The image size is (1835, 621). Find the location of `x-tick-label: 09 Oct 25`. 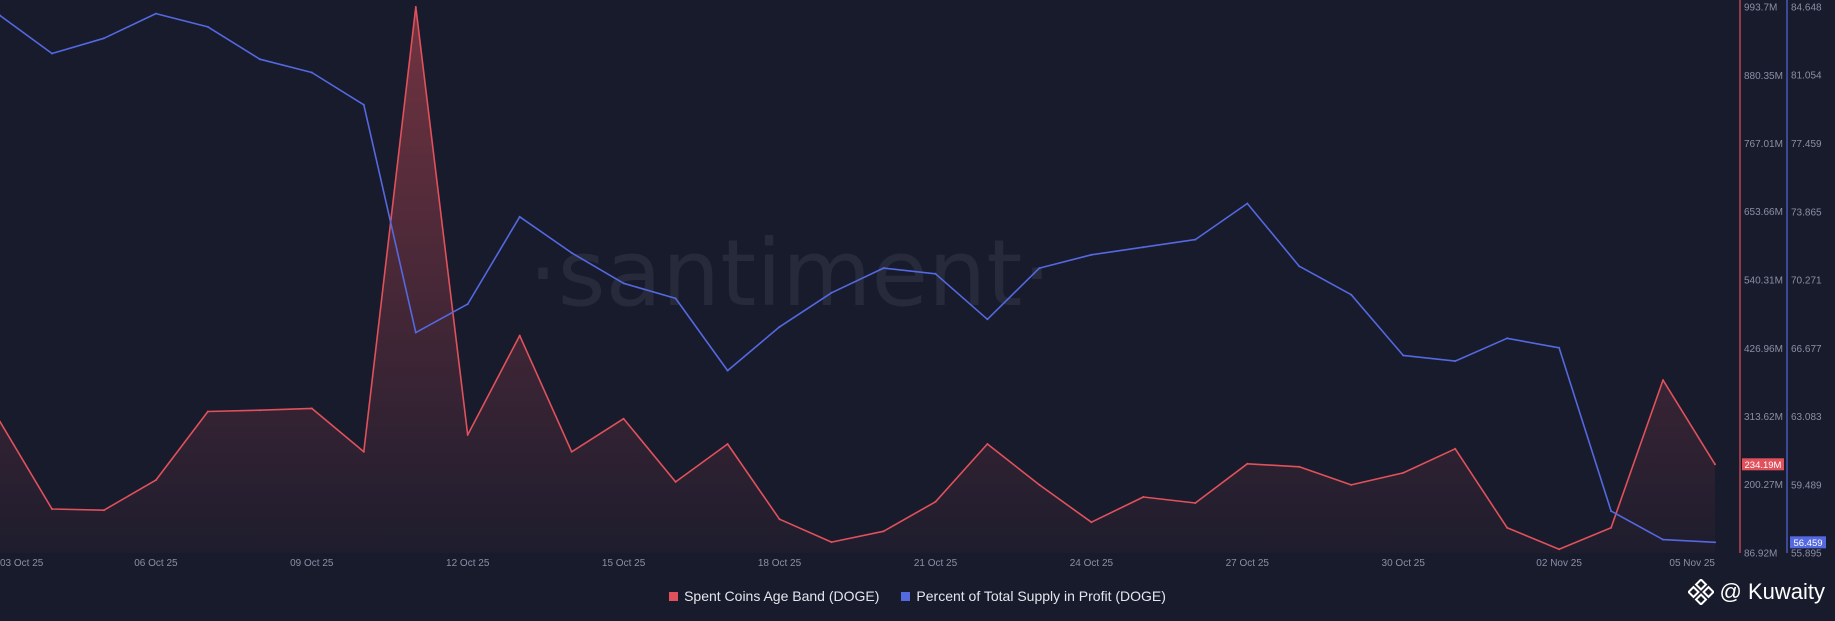

x-tick-label: 09 Oct 25 is located at coordinates (312, 563).